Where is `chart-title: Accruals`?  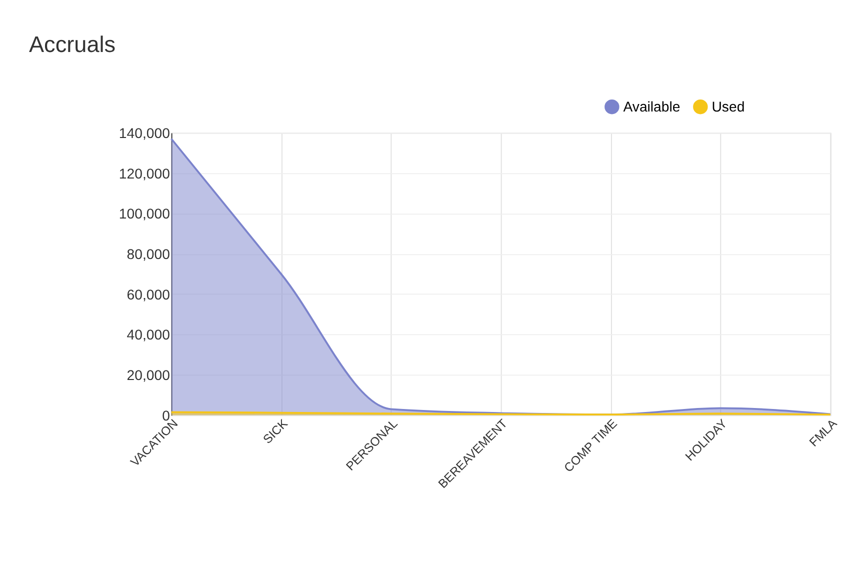 chart-title: Accruals is located at coordinates (72, 44).